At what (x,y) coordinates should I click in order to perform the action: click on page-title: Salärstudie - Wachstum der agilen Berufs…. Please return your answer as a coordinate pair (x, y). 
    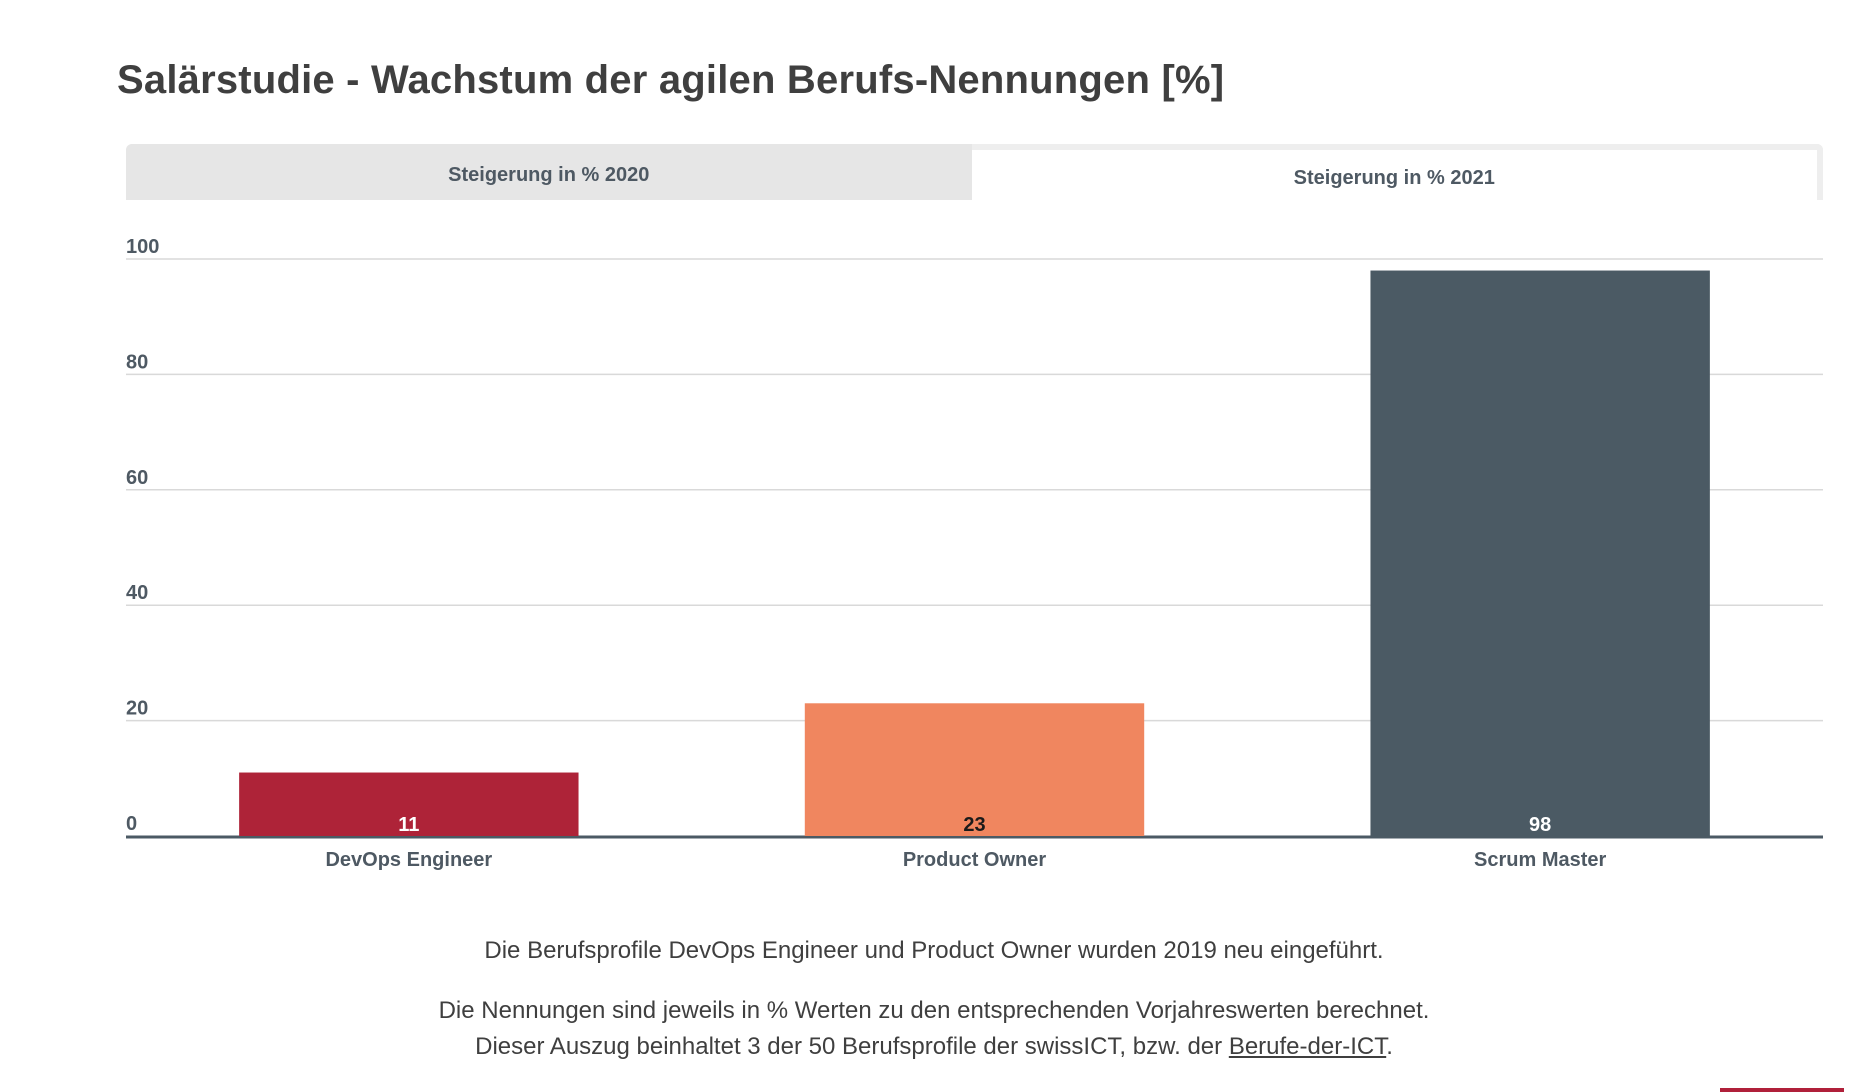
    Looking at the image, I should click on (671, 80).